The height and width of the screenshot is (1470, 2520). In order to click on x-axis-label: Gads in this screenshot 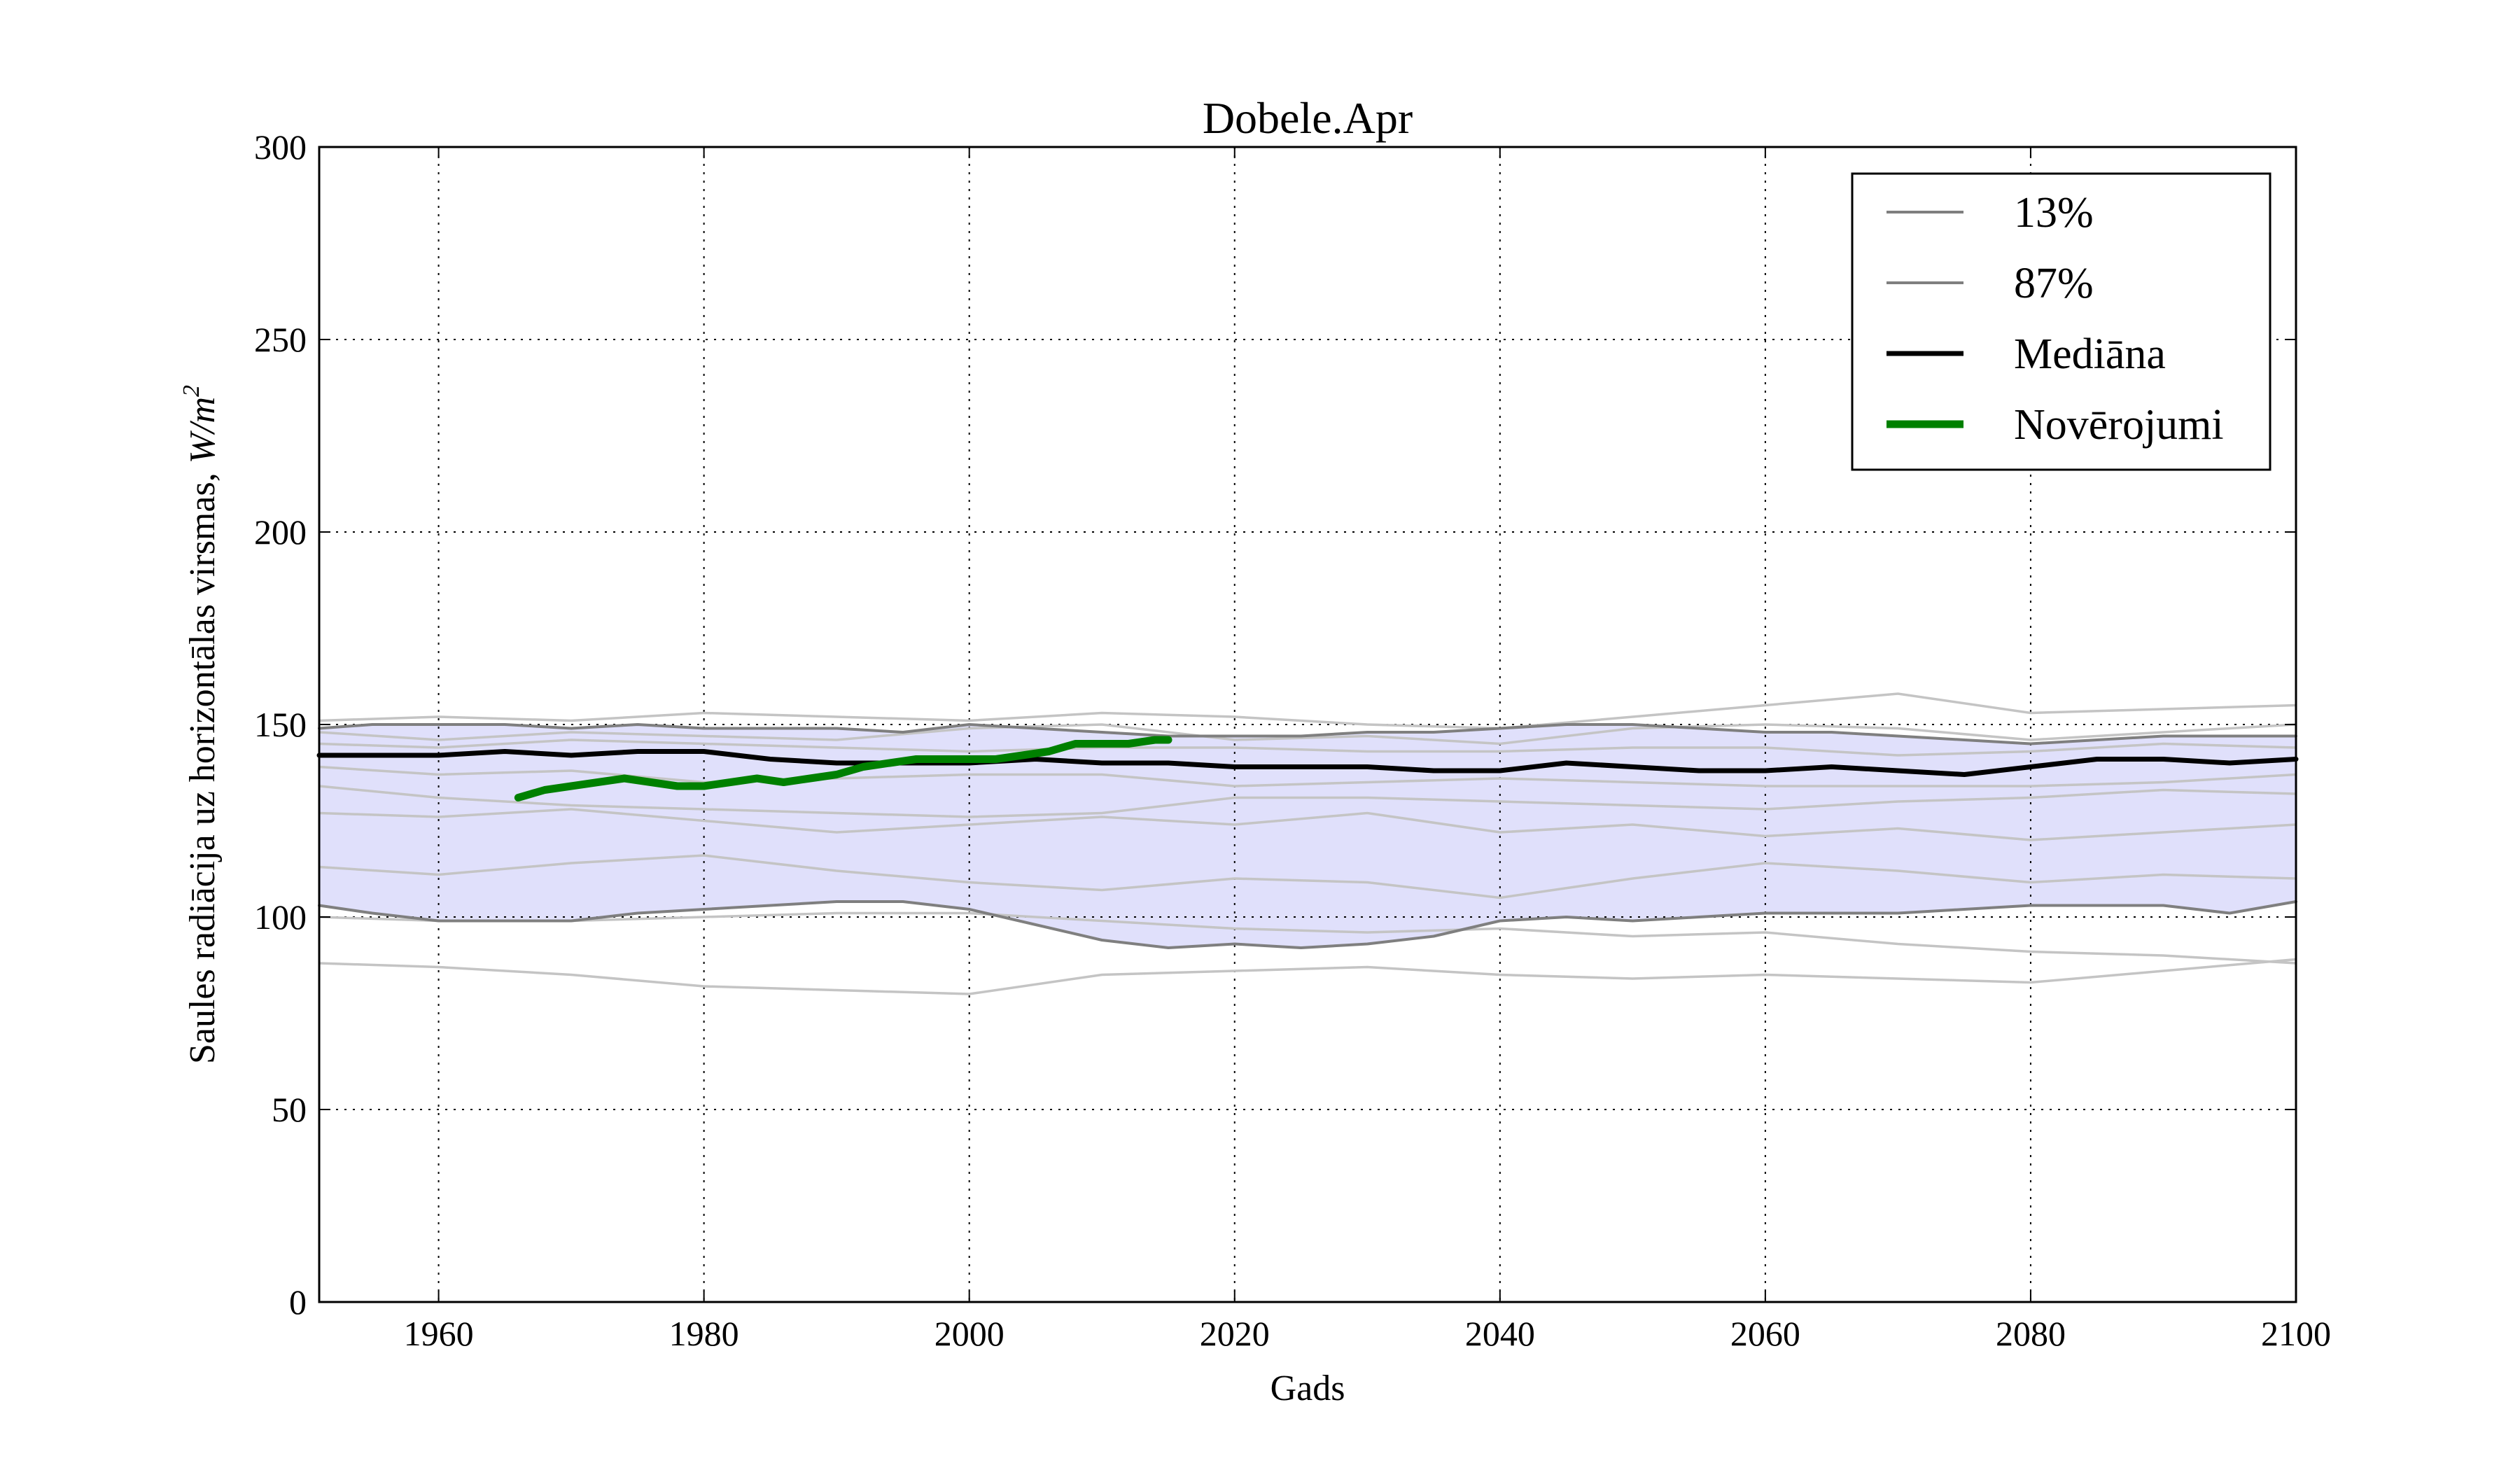, I will do `click(1307, 1388)`.